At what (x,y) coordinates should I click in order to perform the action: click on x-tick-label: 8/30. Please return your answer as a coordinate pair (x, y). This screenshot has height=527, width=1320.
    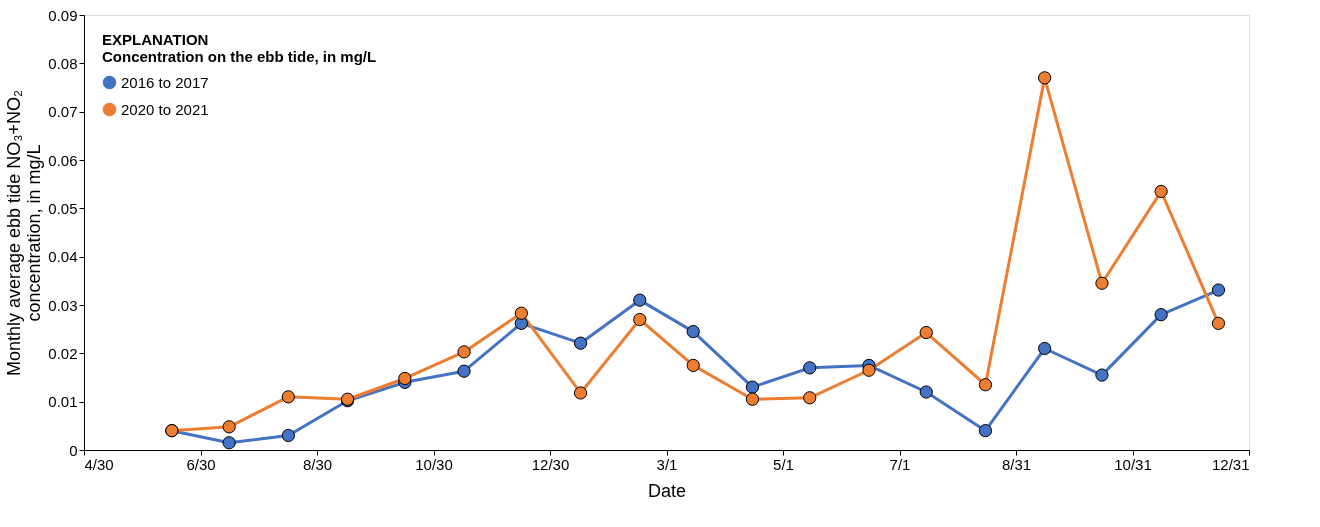
    Looking at the image, I should click on (317, 464).